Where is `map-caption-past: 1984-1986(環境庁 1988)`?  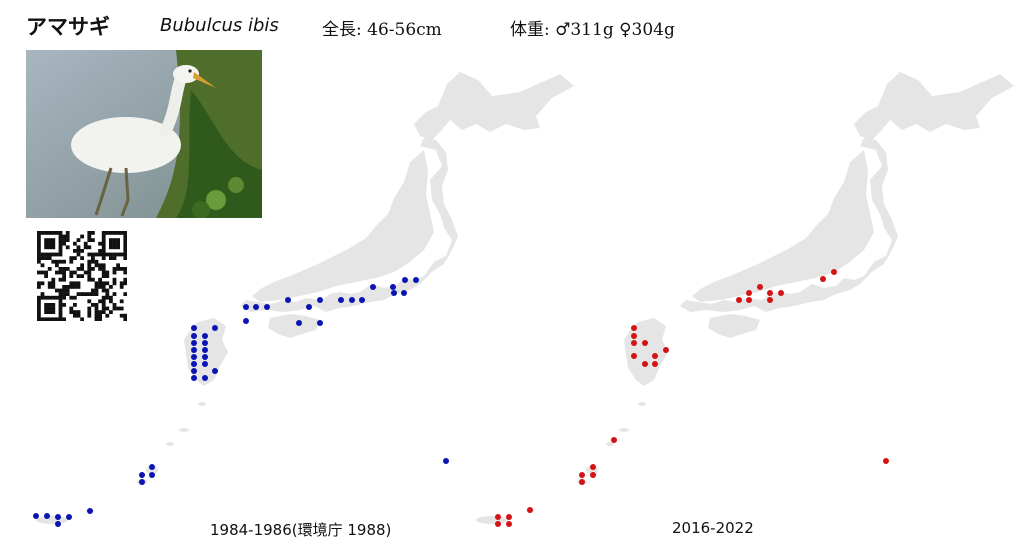 map-caption-past: 1984-1986(環境庁 1988) is located at coordinates (301, 530).